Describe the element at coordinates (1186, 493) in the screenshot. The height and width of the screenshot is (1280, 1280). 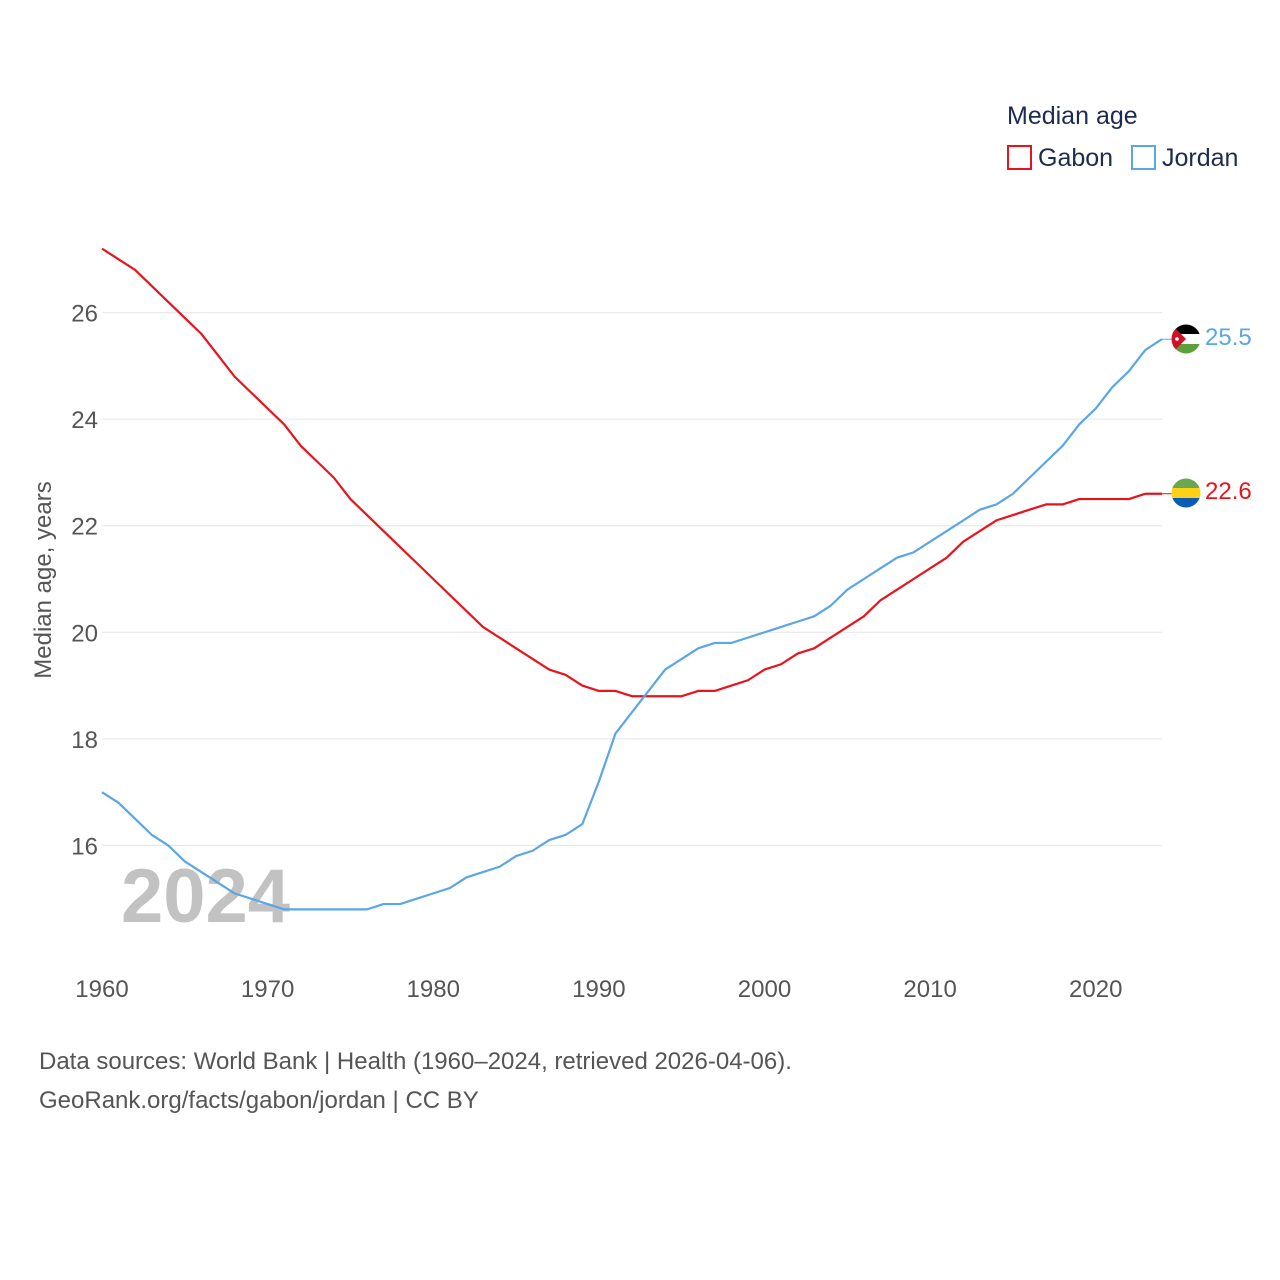
I see `gabon-flag-icon` at that location.